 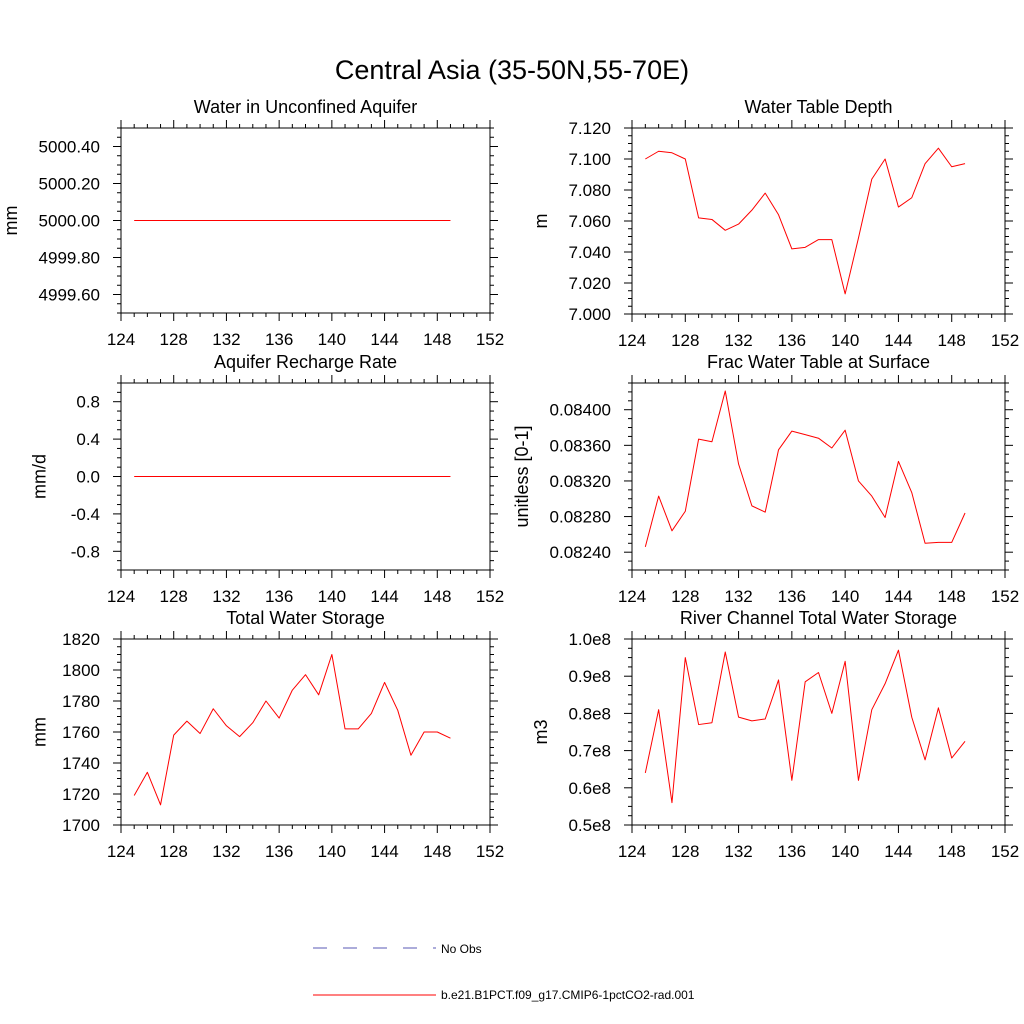 What do you see at coordinates (632, 851) in the screenshot?
I see `panel-river-channel-total-water-storage-xtick-label: 124` at bounding box center [632, 851].